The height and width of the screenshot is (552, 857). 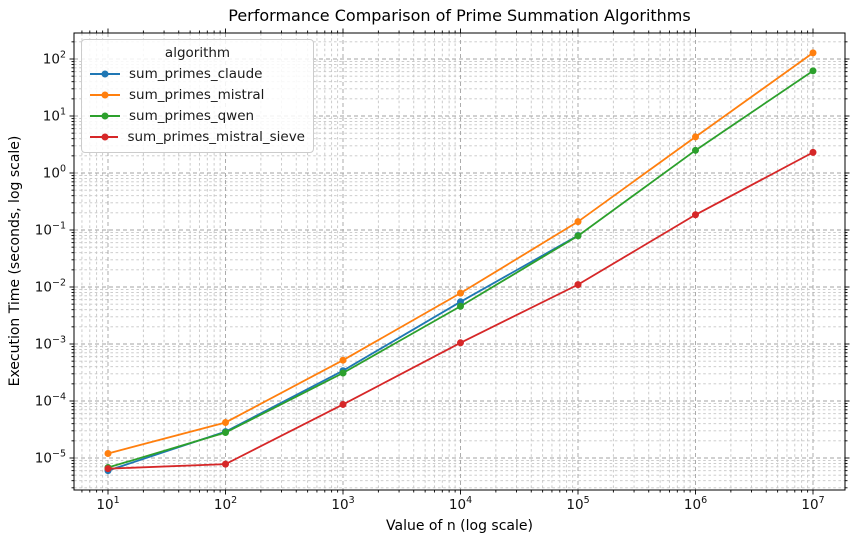 I want to click on legend-item: sum_primes_qwen, so click(x=197, y=115).